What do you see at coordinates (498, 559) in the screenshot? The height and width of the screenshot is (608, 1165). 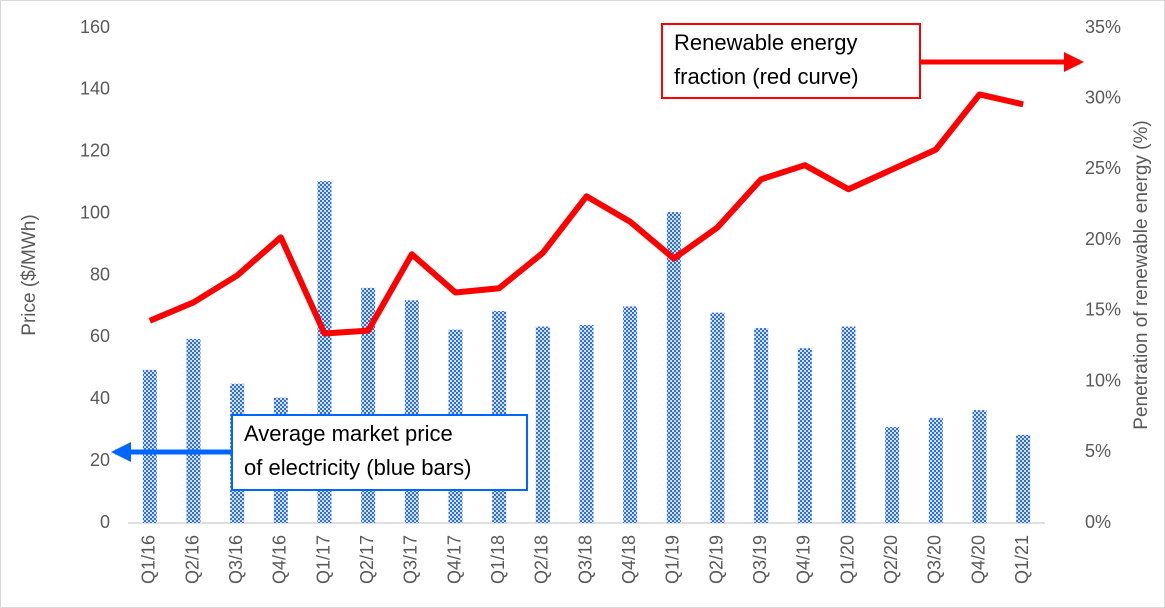 I see `x-tick-label: Q1/18` at bounding box center [498, 559].